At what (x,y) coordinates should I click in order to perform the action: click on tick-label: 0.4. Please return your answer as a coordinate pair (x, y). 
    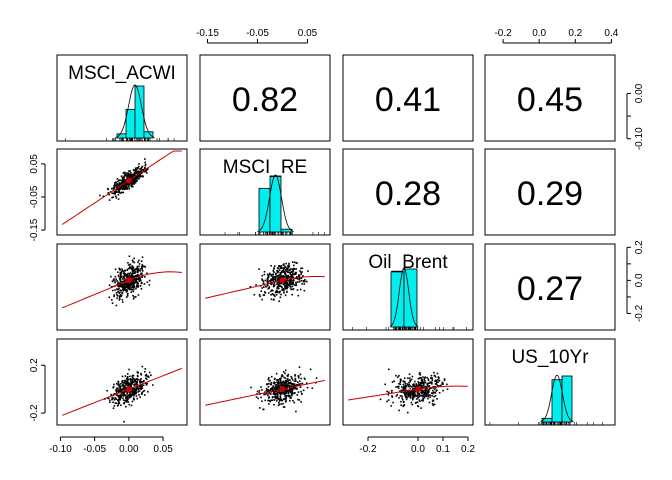
    Looking at the image, I should click on (611, 33).